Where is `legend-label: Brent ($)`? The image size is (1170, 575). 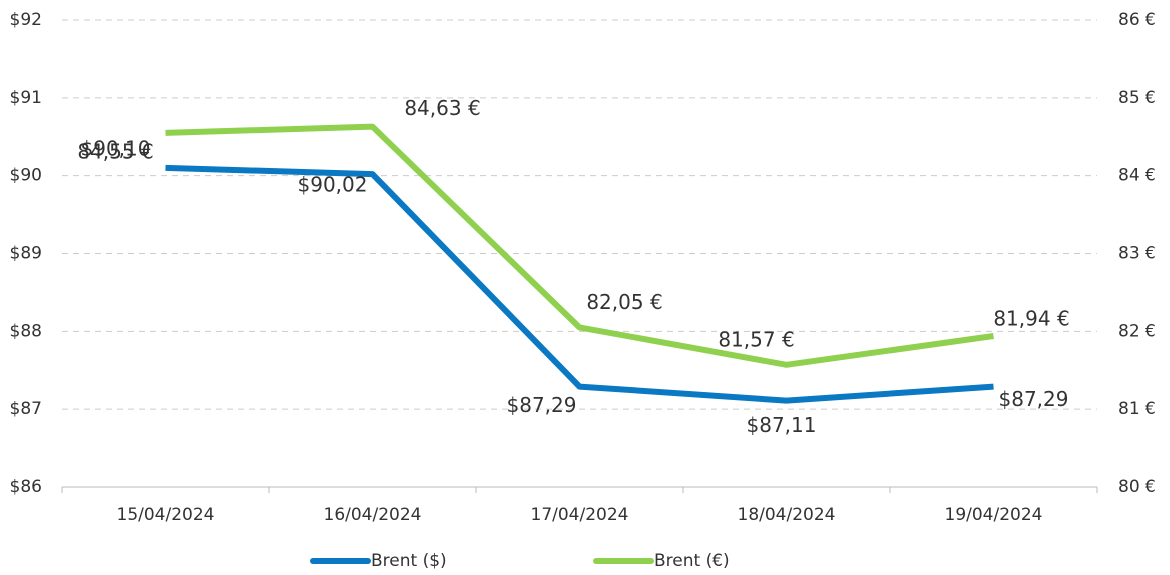
legend-label: Brent ($) is located at coordinates (409, 561).